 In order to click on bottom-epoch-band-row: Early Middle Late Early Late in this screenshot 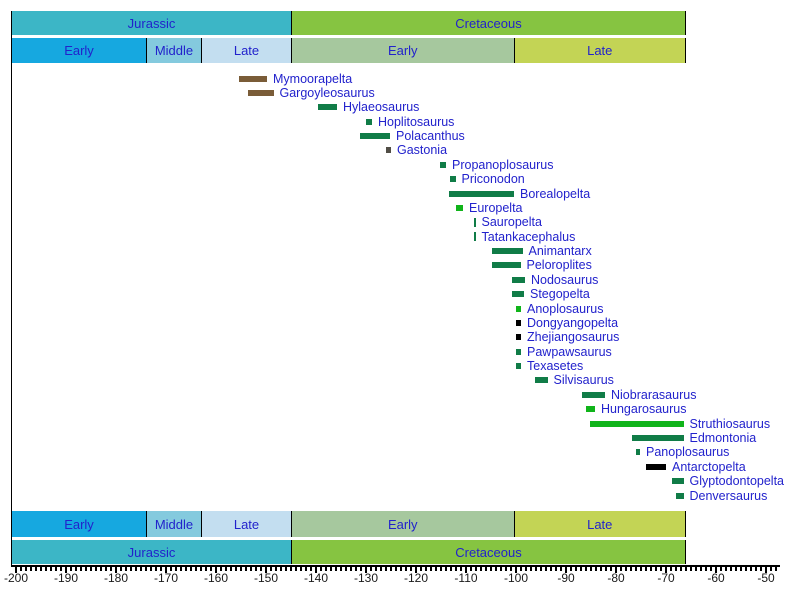, I will do `click(400, 524)`.